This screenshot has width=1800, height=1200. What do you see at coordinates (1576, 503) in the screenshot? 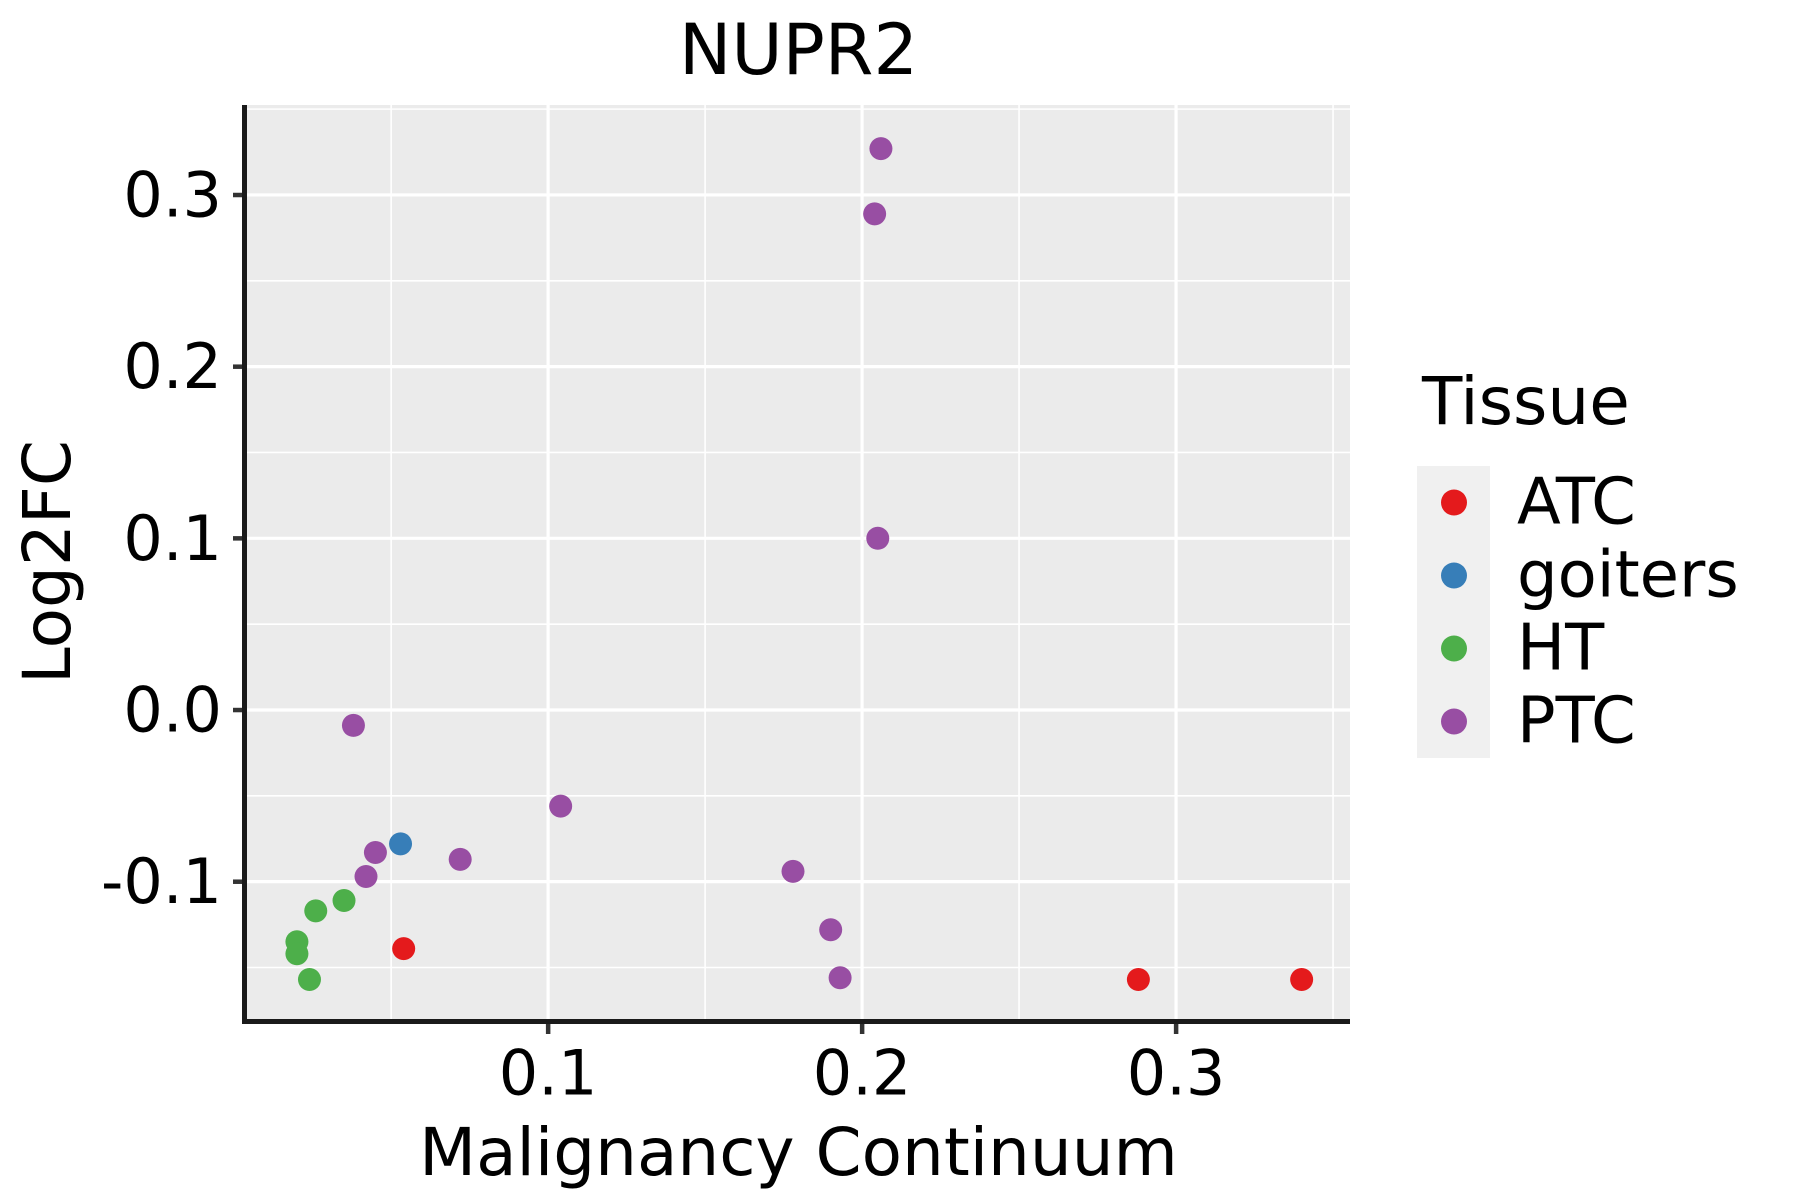
I see `legend-label-ATC: ATC` at bounding box center [1576, 503].